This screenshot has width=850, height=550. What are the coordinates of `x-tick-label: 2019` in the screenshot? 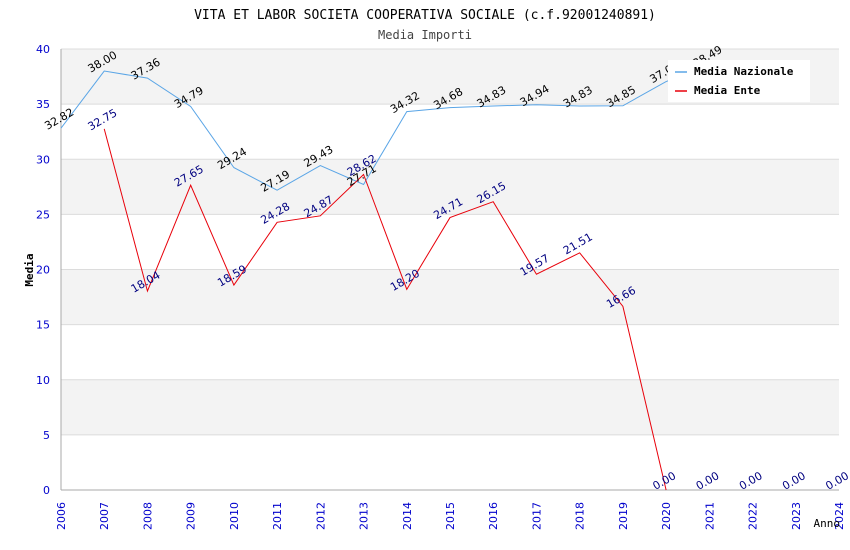 It's located at (623, 516).